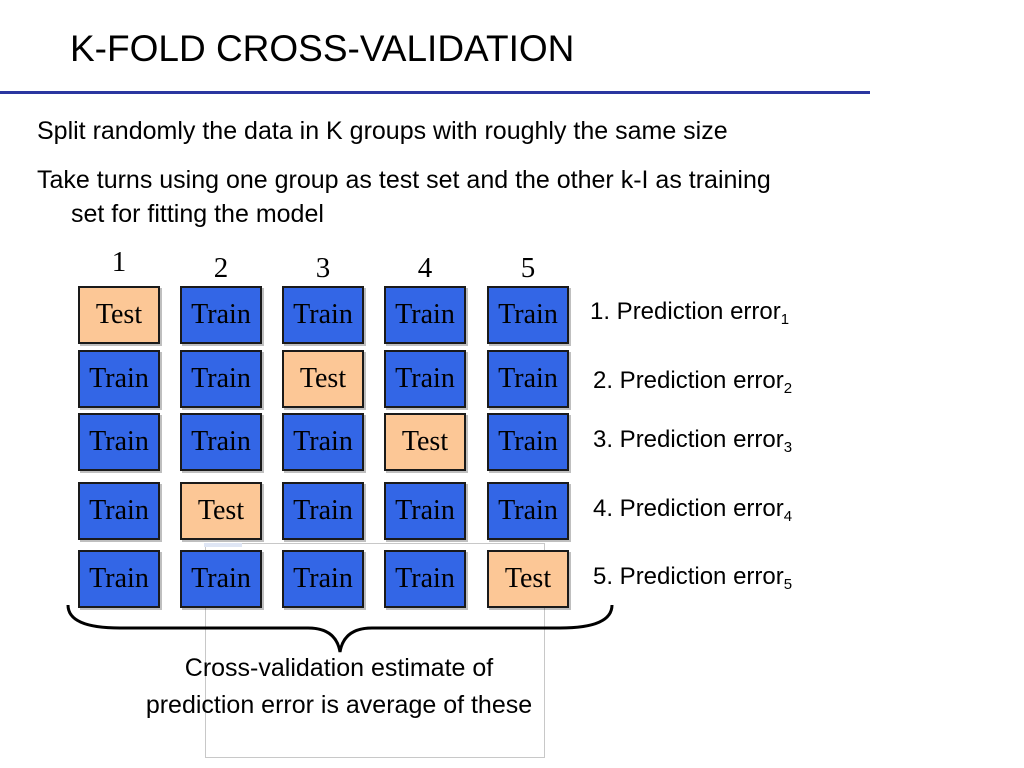  I want to click on caption-line-2: prediction error is average of these, so click(339, 705).